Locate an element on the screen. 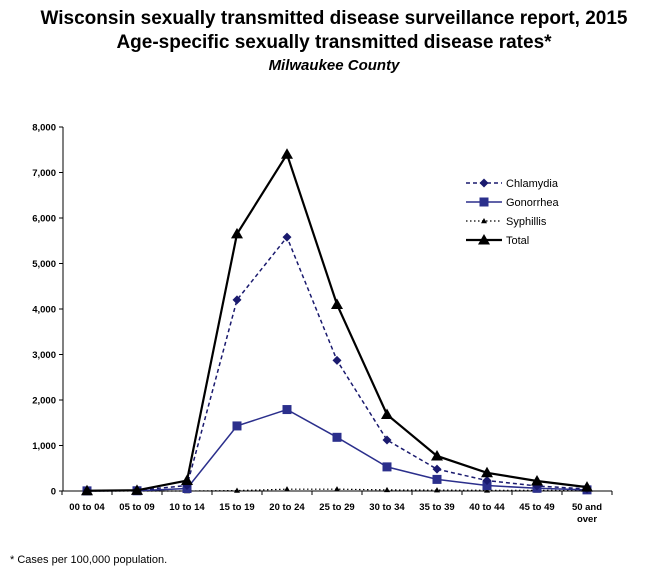 The width and height of the screenshot is (668, 575). x-tick-label: 10 to 14 is located at coordinates (187, 507).